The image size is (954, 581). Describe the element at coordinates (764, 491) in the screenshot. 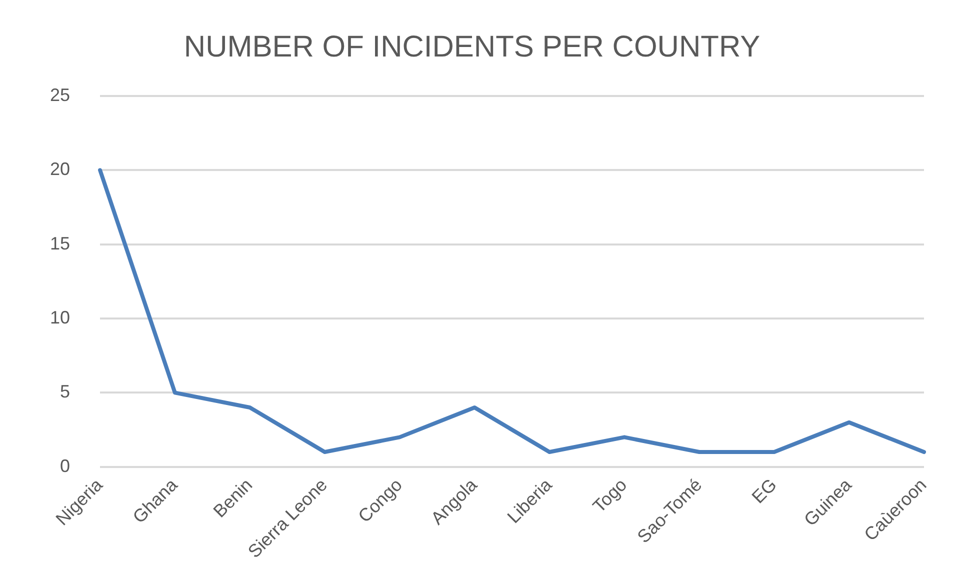

I see `x-tick-label: EG` at that location.